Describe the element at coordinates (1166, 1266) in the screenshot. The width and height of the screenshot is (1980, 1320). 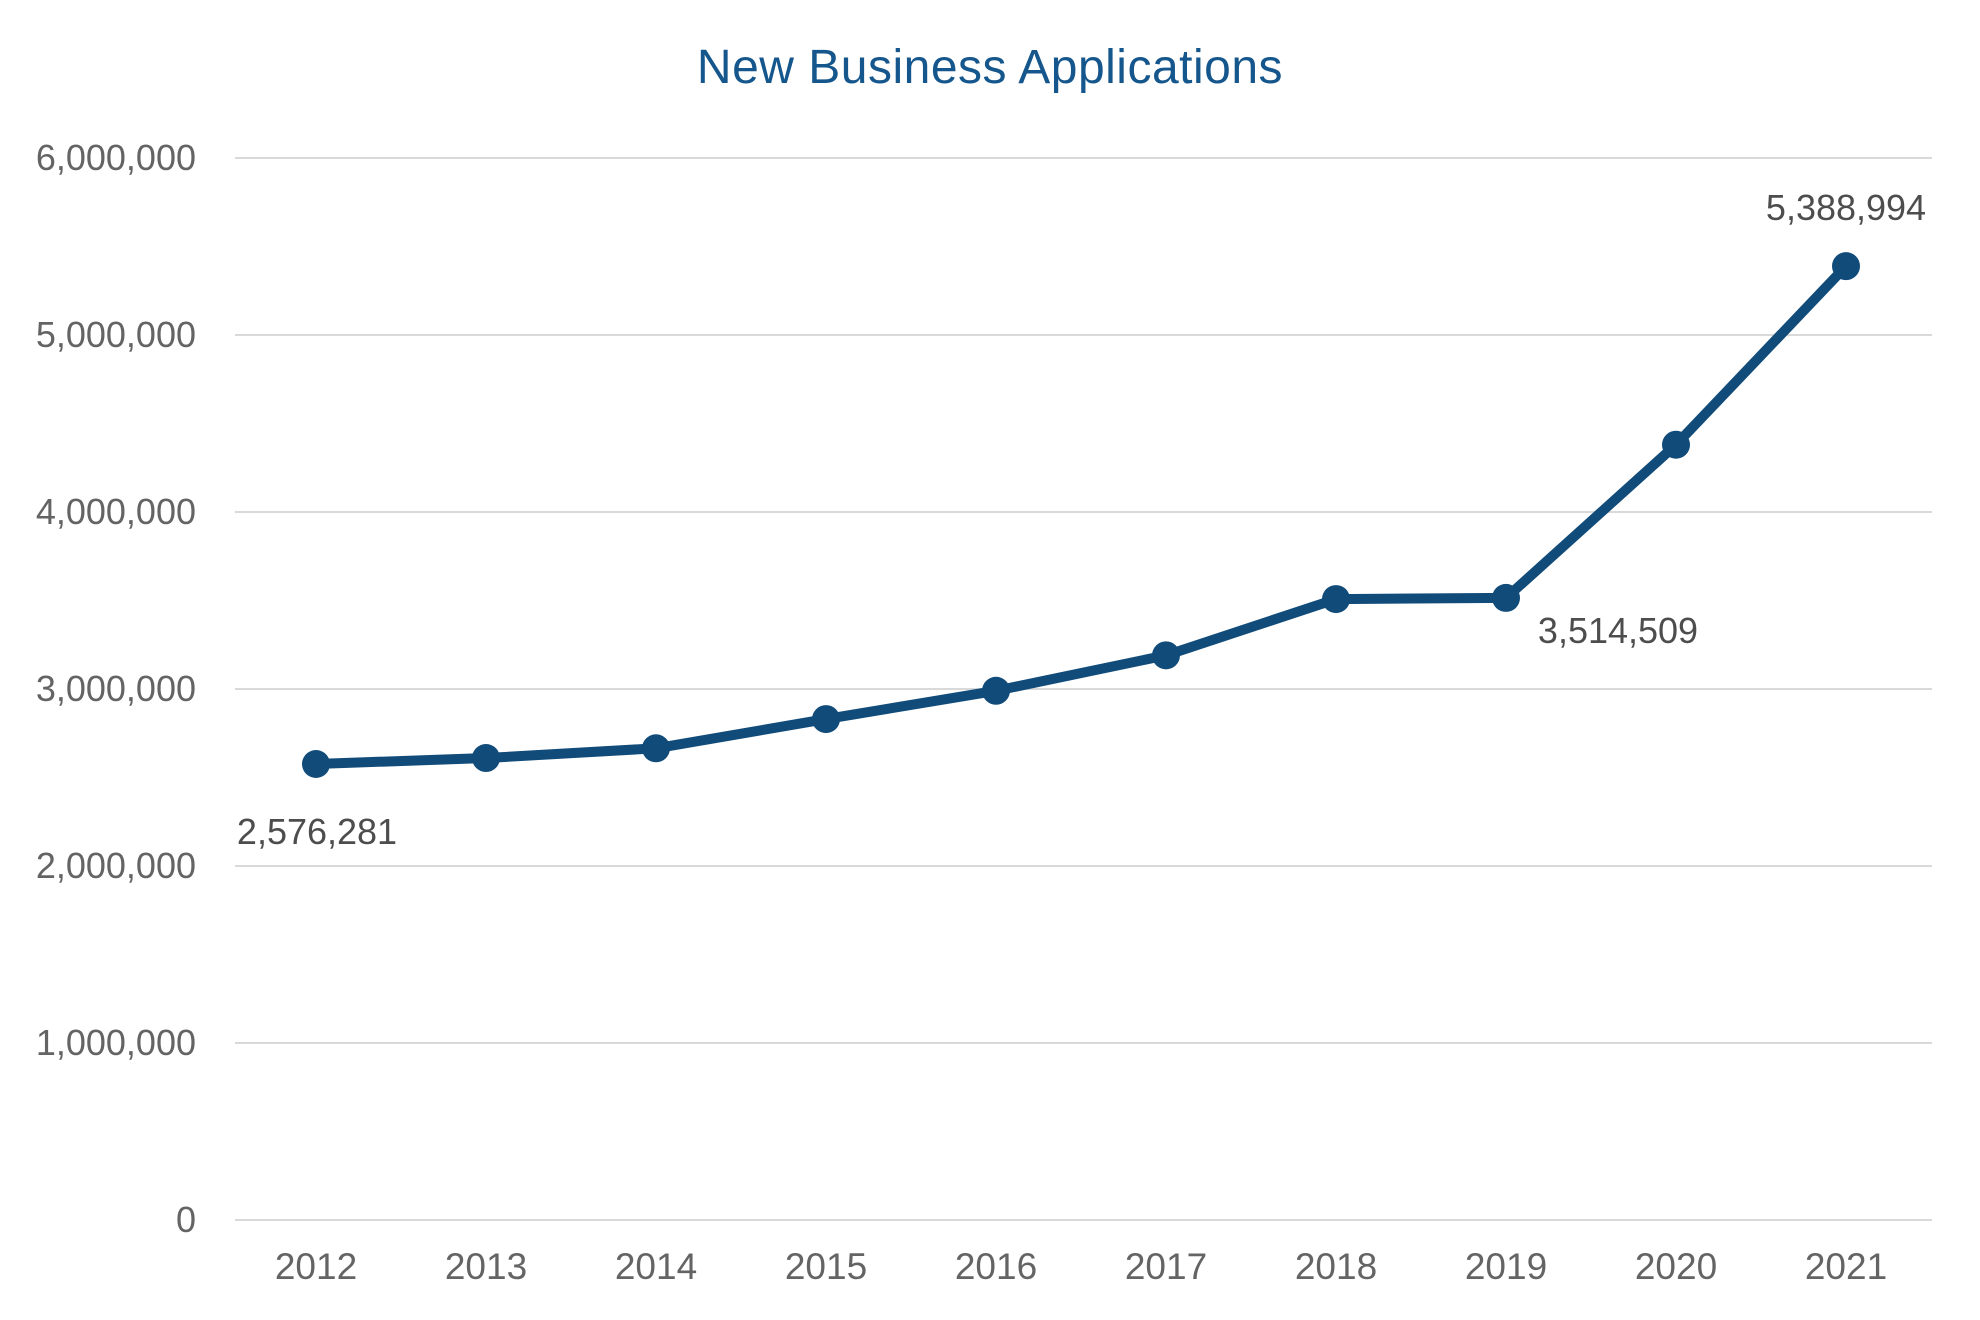
I see `x-tick-label: 2017` at that location.